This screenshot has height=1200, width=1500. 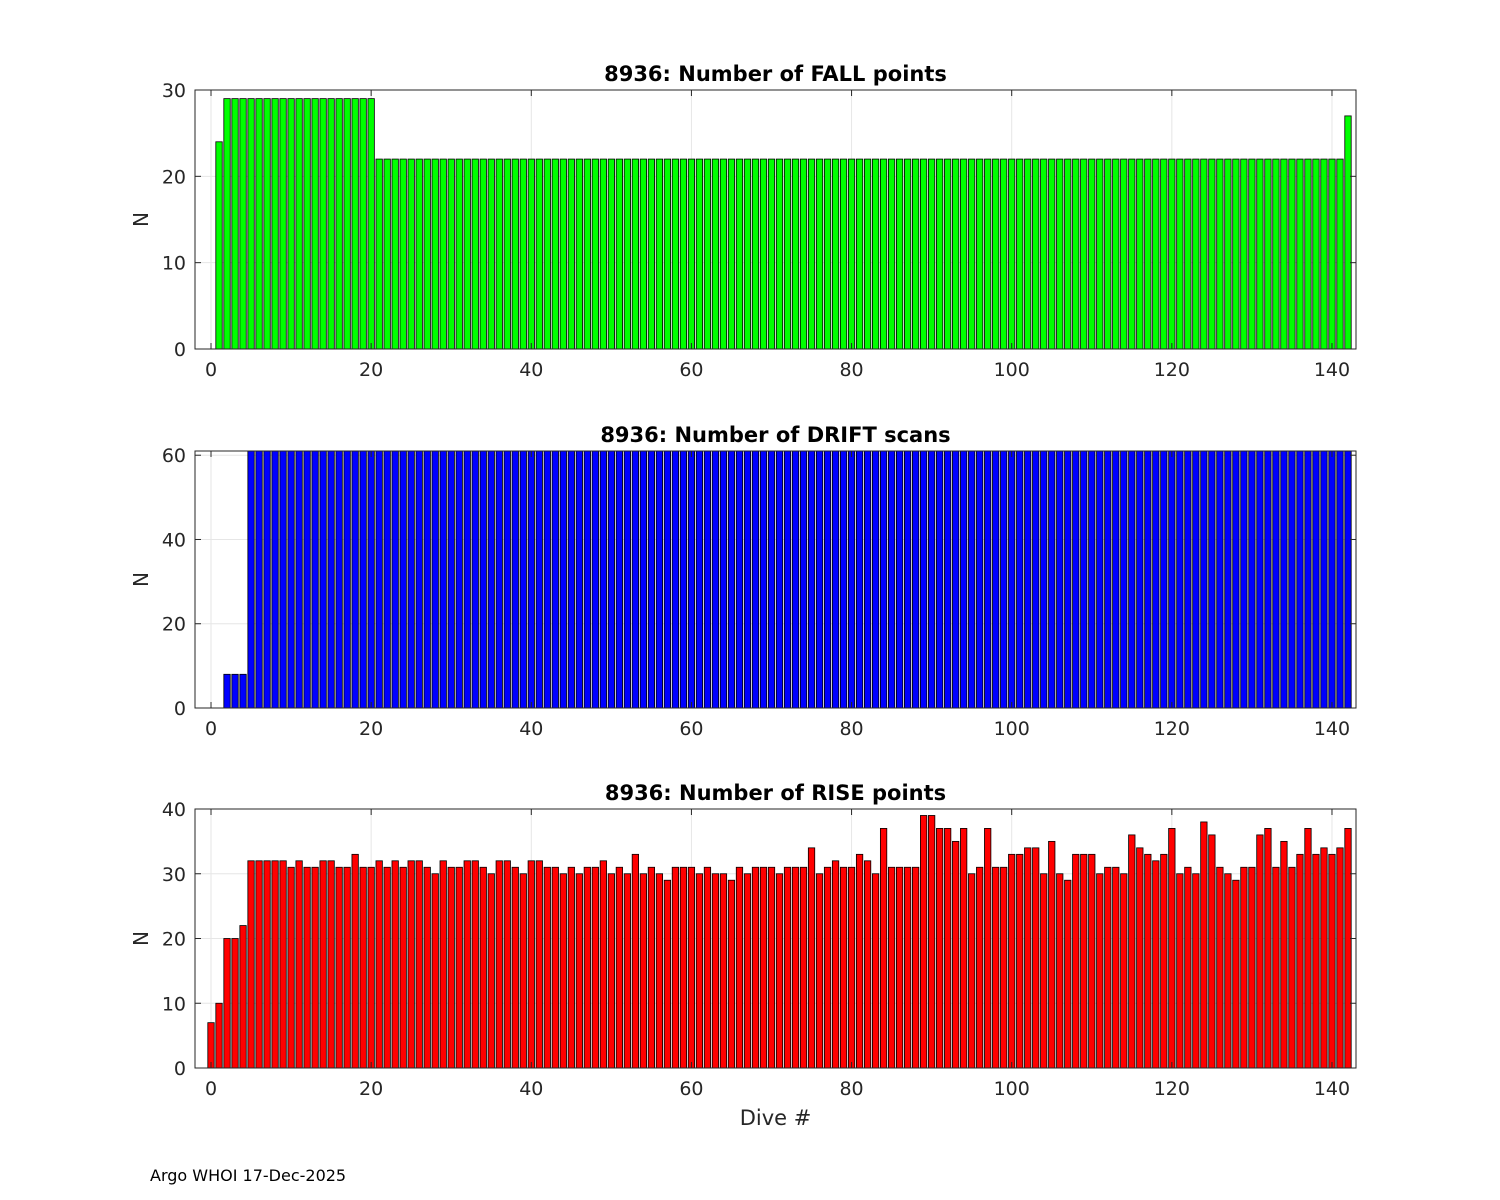 What do you see at coordinates (174, 875) in the screenshot?
I see `y-tick-label: 30` at bounding box center [174, 875].